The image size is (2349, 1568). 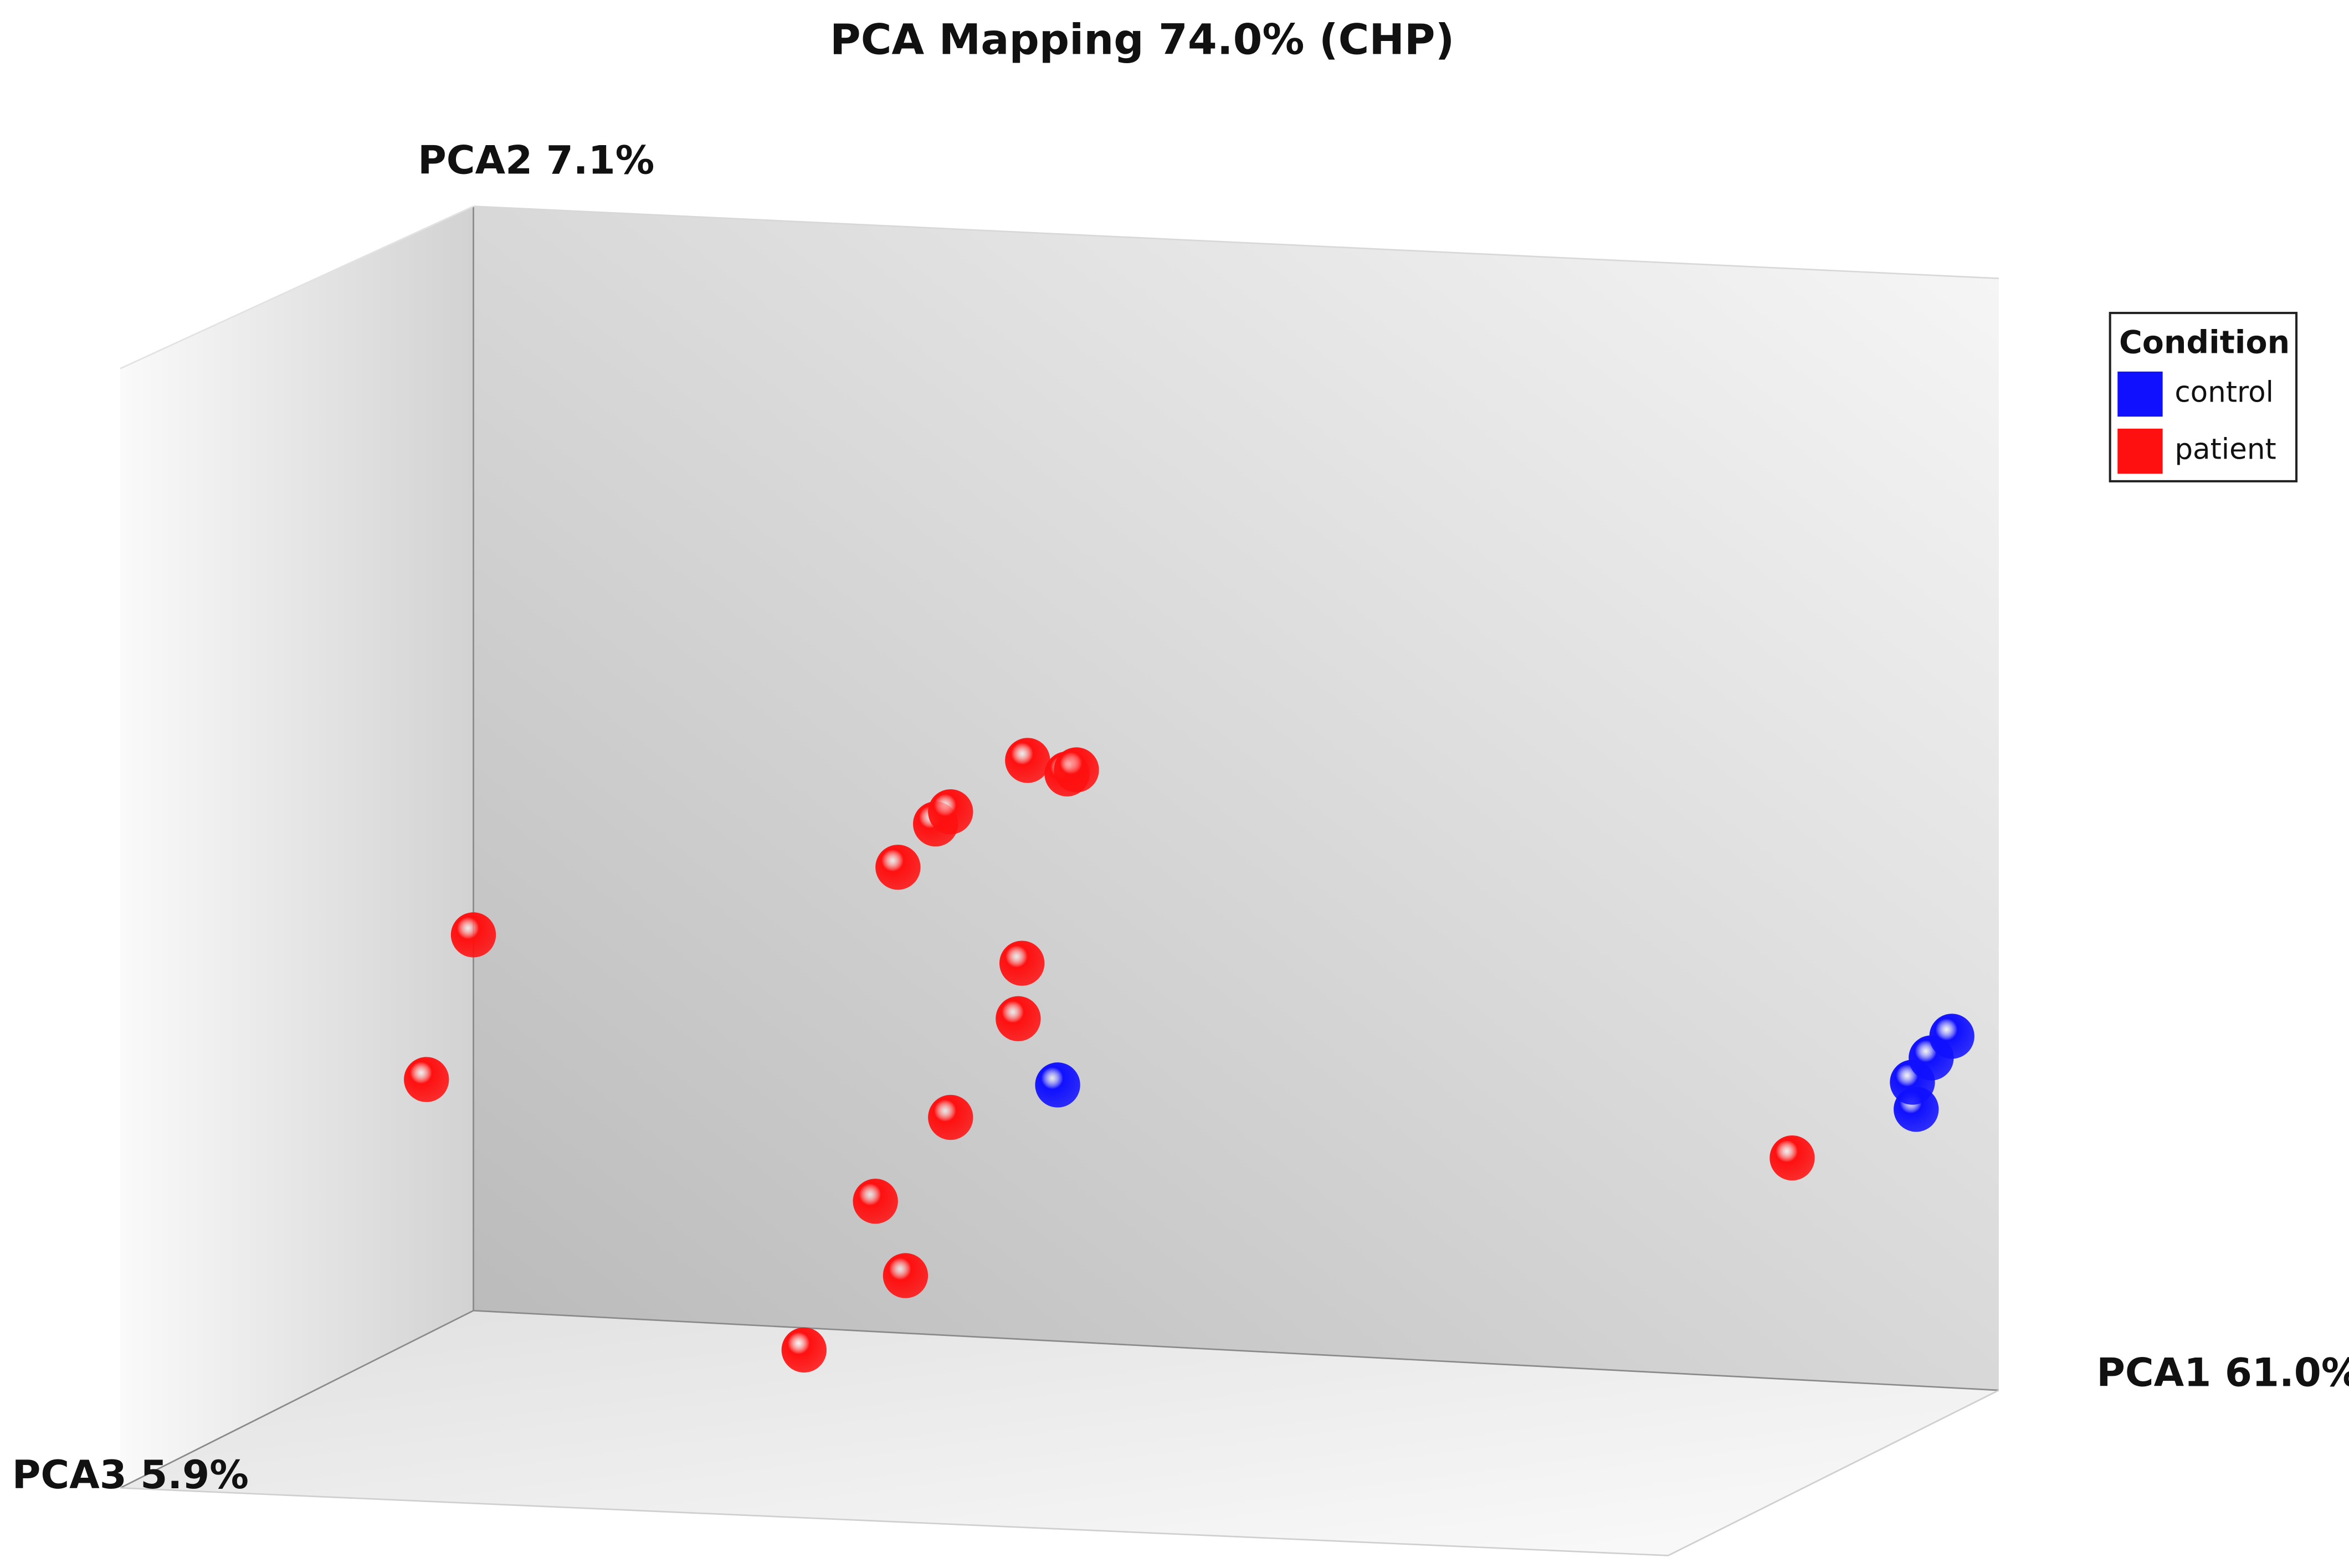 What do you see at coordinates (297, 847) in the screenshot?
I see `left-wall` at bounding box center [297, 847].